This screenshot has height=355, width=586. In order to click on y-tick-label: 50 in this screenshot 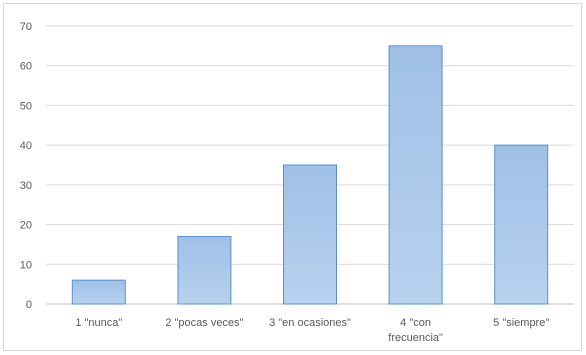, I will do `click(26, 106)`.